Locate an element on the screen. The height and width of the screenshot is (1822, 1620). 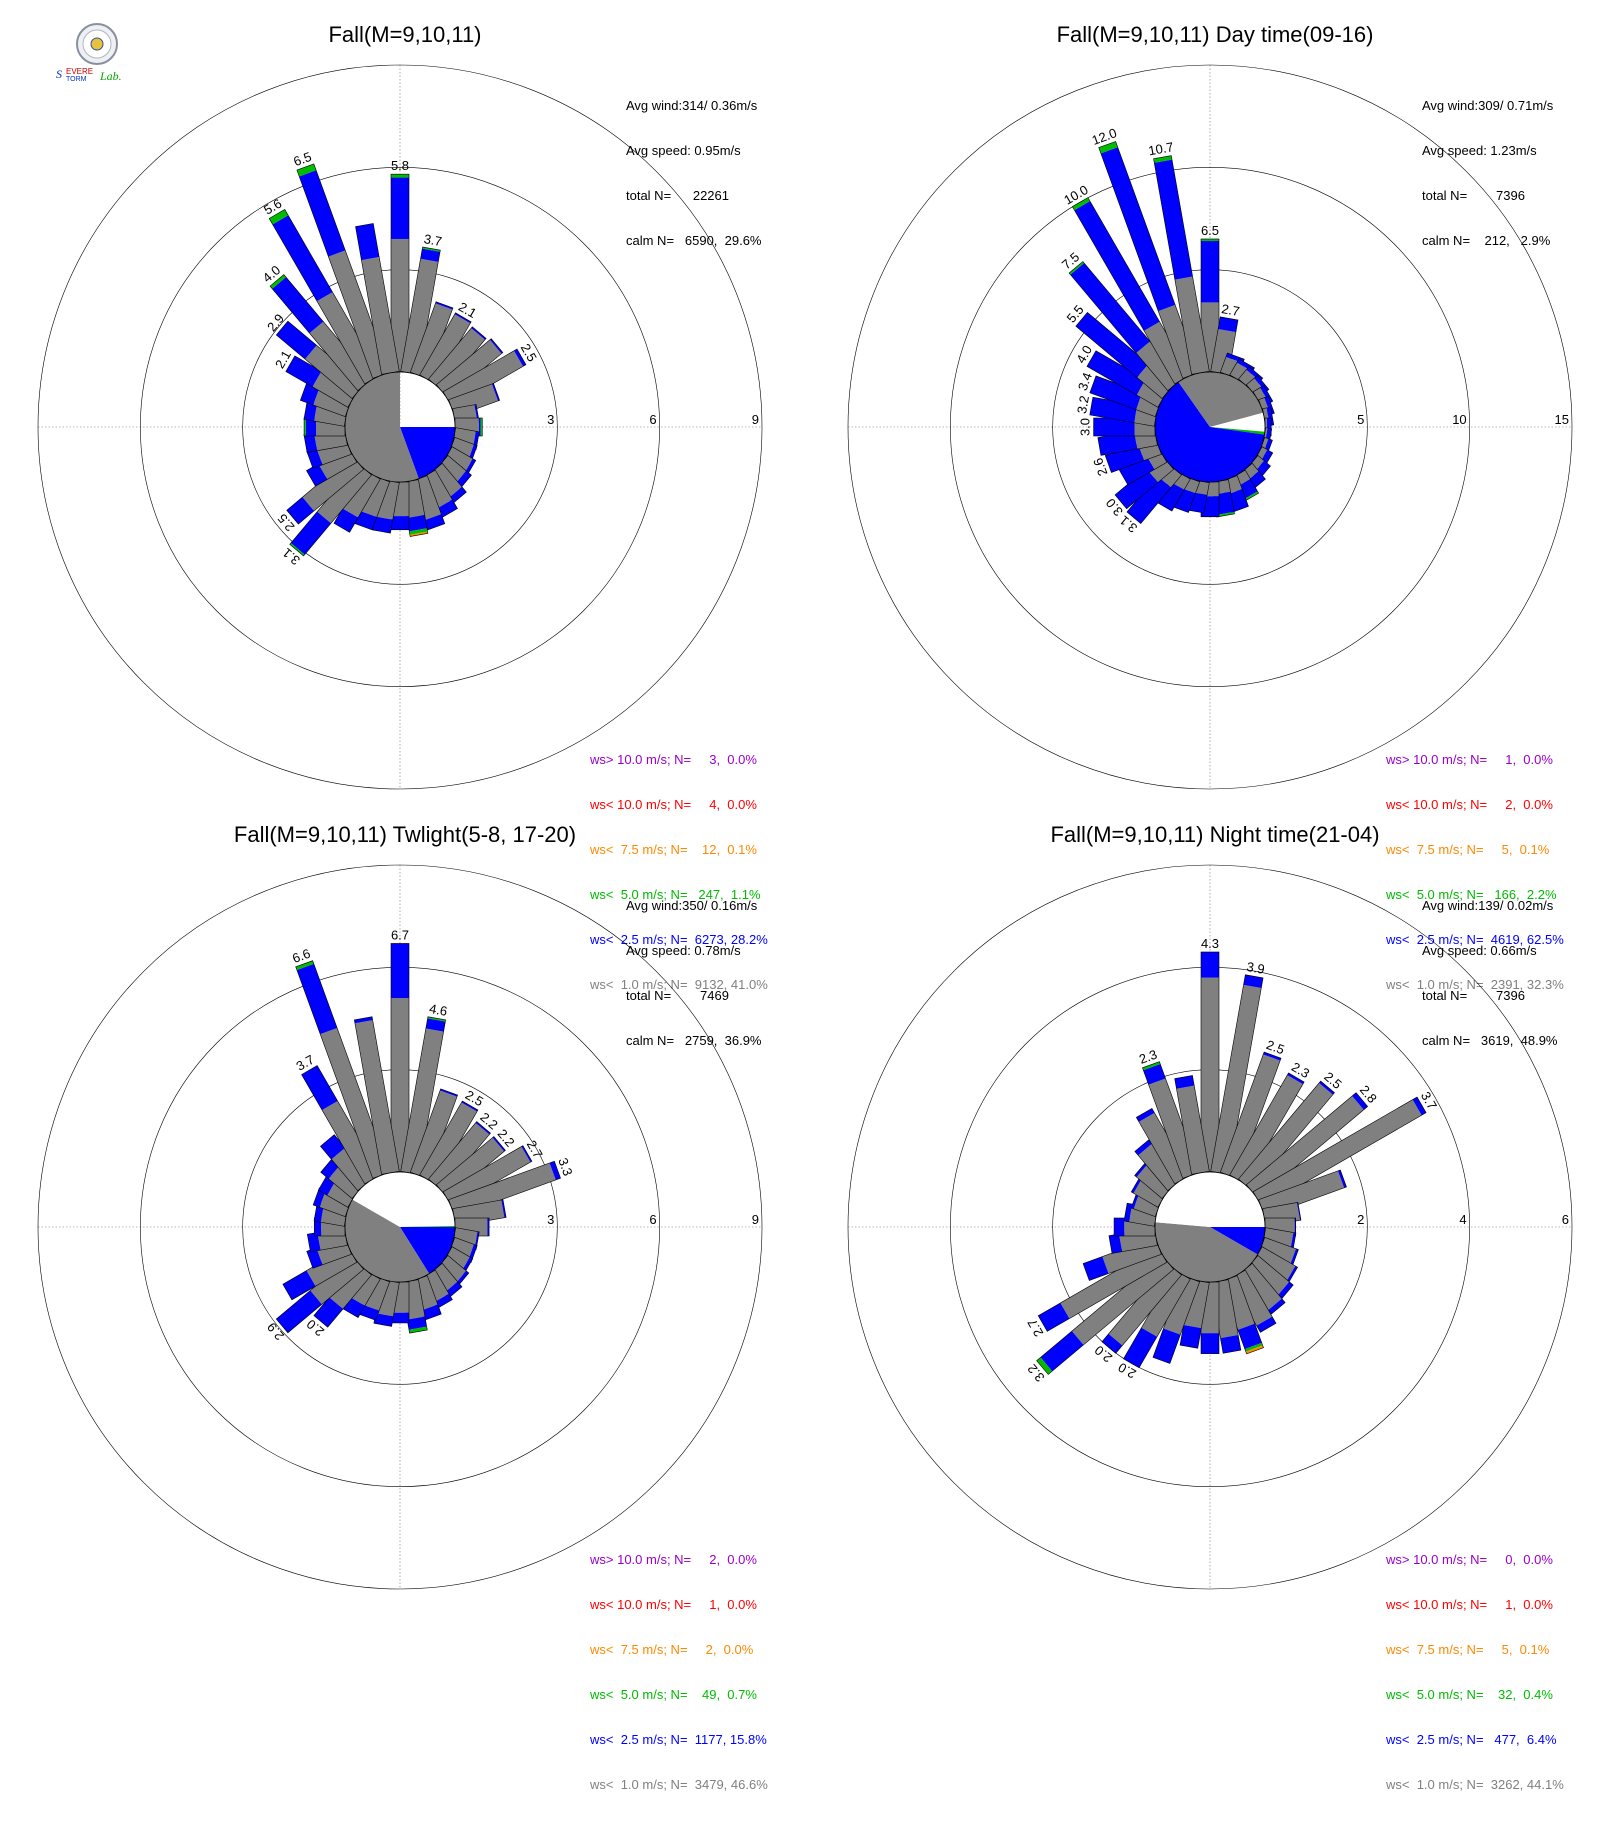
panel-title: Fall(M=9,10,11) Day time(09-16) is located at coordinates (1215, 34).